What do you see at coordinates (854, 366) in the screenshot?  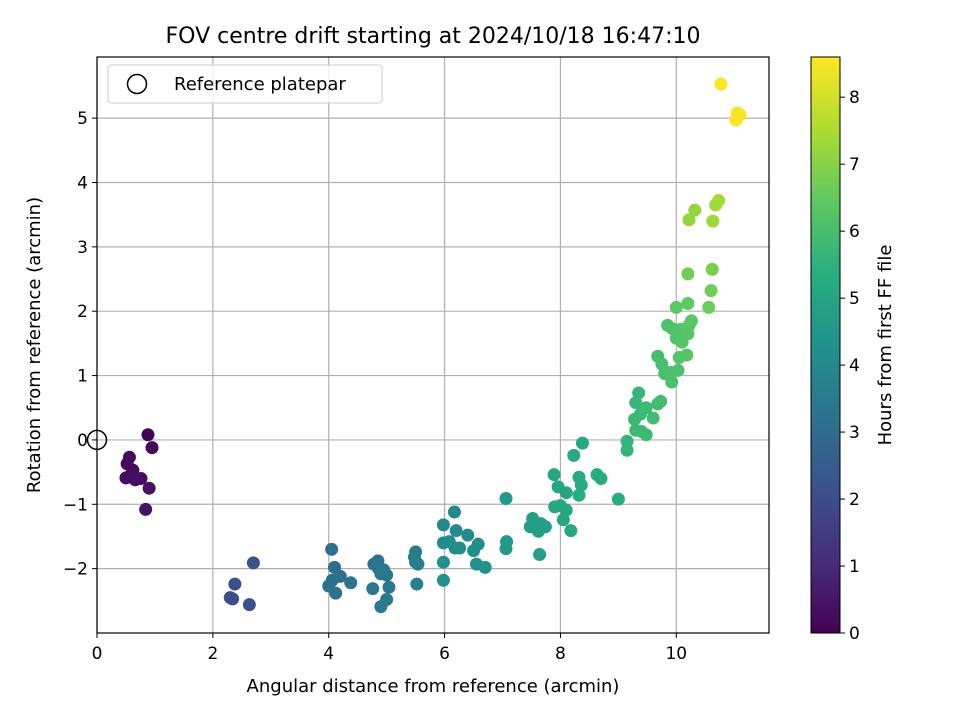 I see `colorbar-tick-label: 4` at bounding box center [854, 366].